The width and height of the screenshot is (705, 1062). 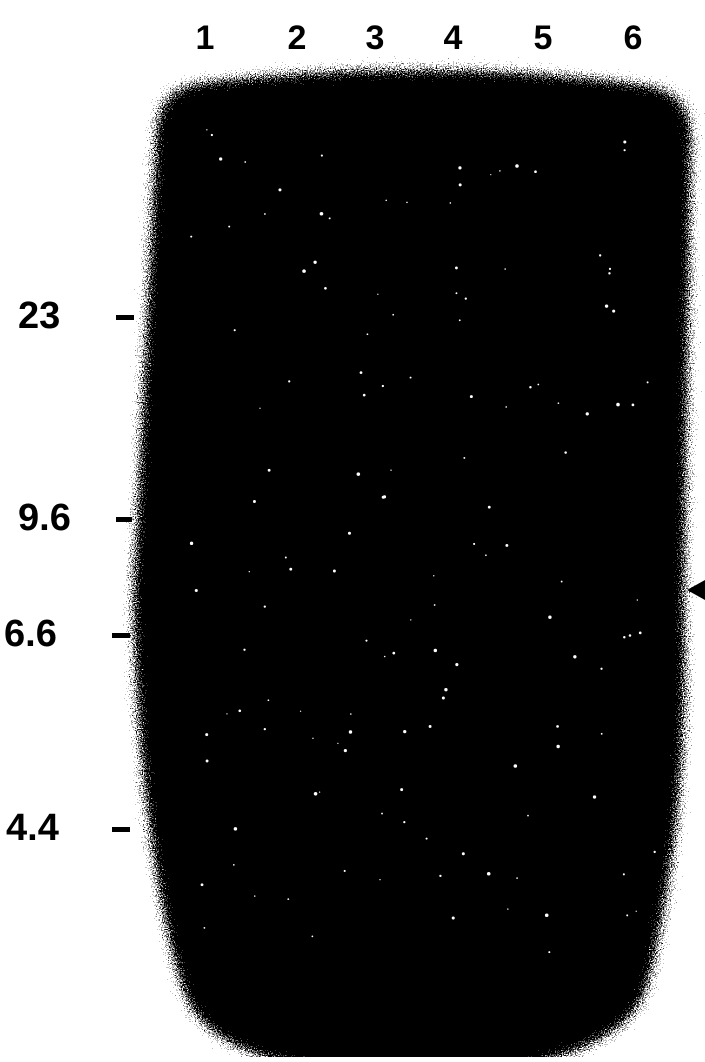 I want to click on size-marker-label: 23, so click(x=39, y=316).